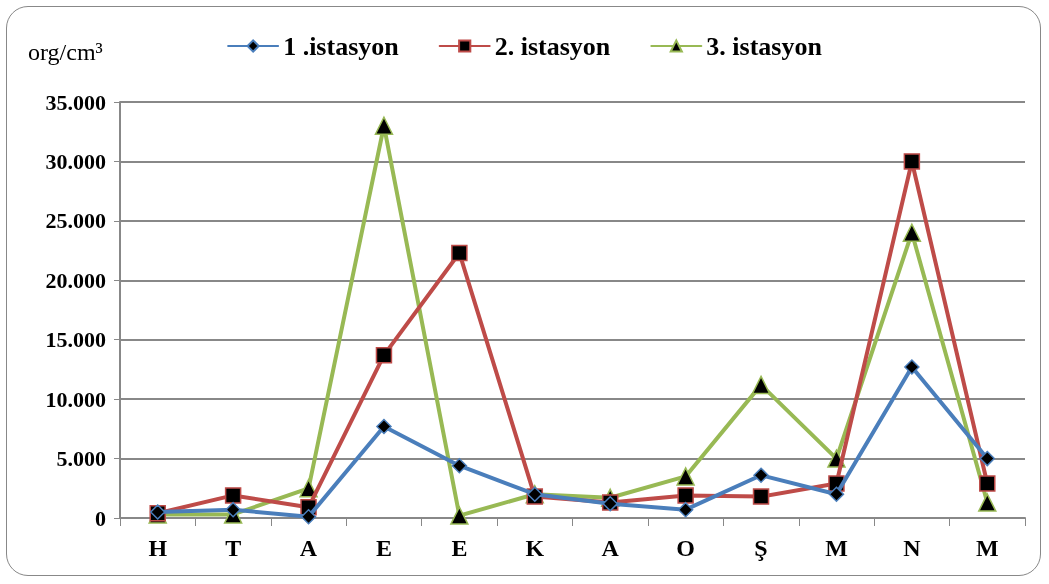 Image resolution: width=1049 pixels, height=584 pixels. I want to click on y-tick-label: 35.000, so click(75, 102).